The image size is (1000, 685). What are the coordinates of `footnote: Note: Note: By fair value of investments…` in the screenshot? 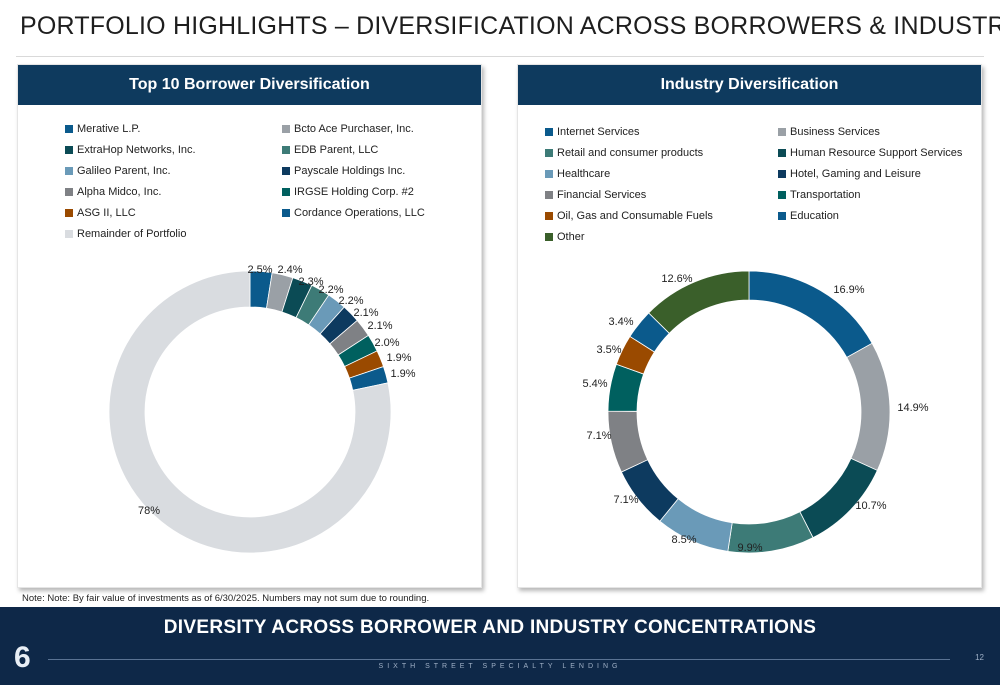 It's located at (226, 598).